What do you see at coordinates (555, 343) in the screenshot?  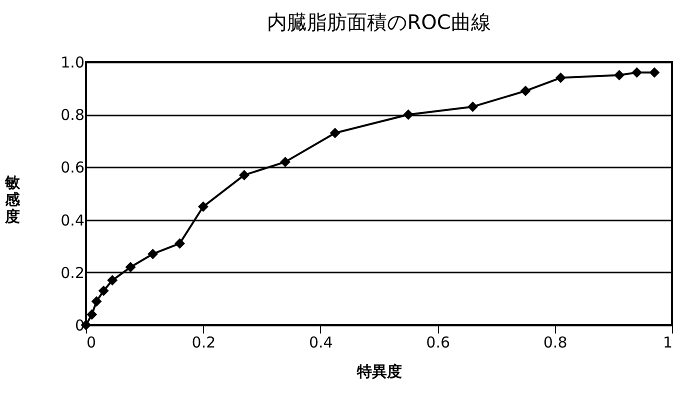 I see `x-tick-label: 0.8` at bounding box center [555, 343].